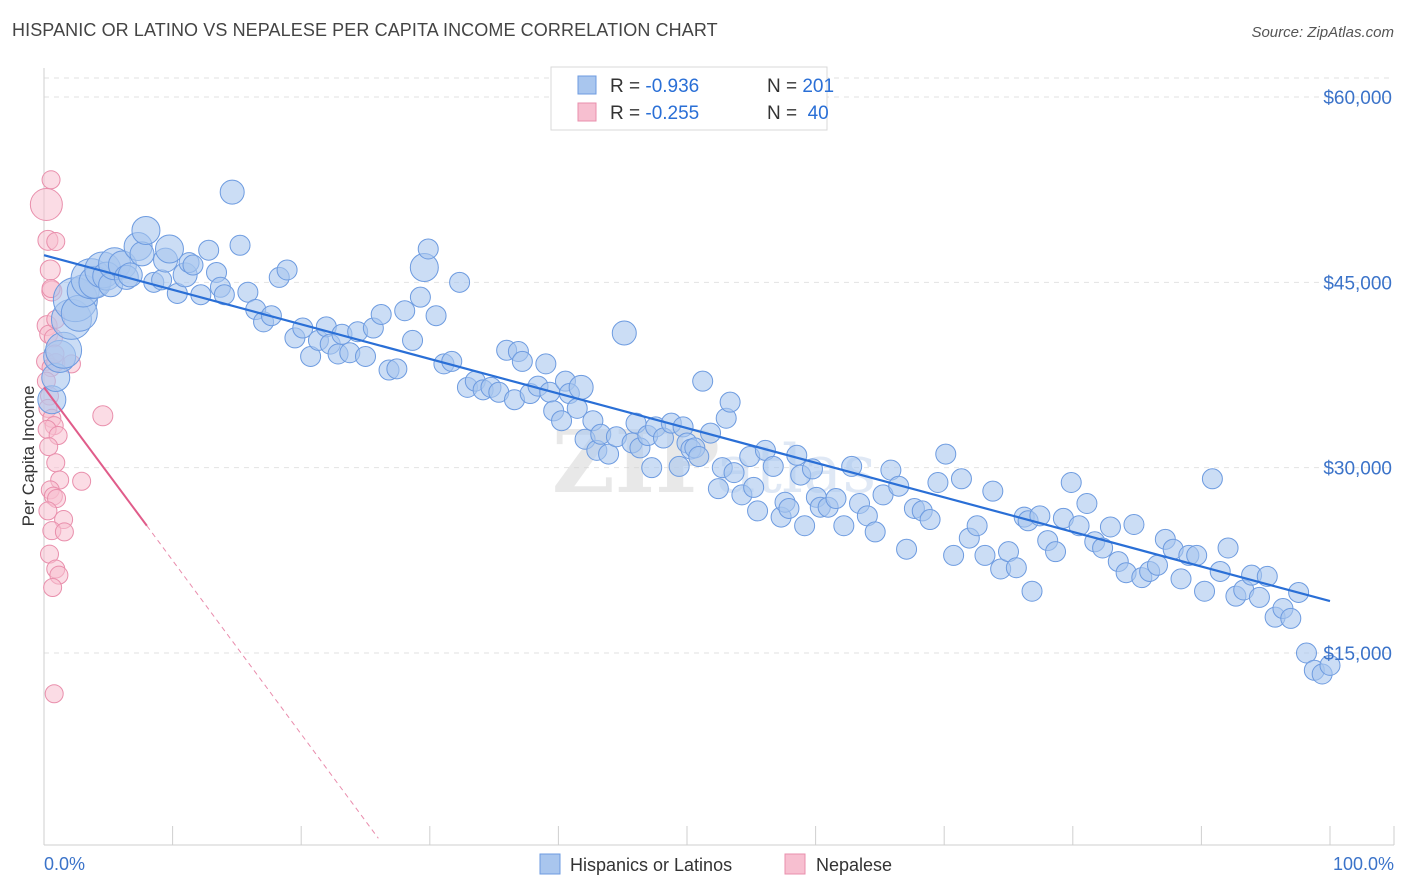 This screenshot has width=1406, height=892. What do you see at coordinates (1363, 864) in the screenshot?
I see `x-tick-label: 100.0%` at bounding box center [1363, 864].